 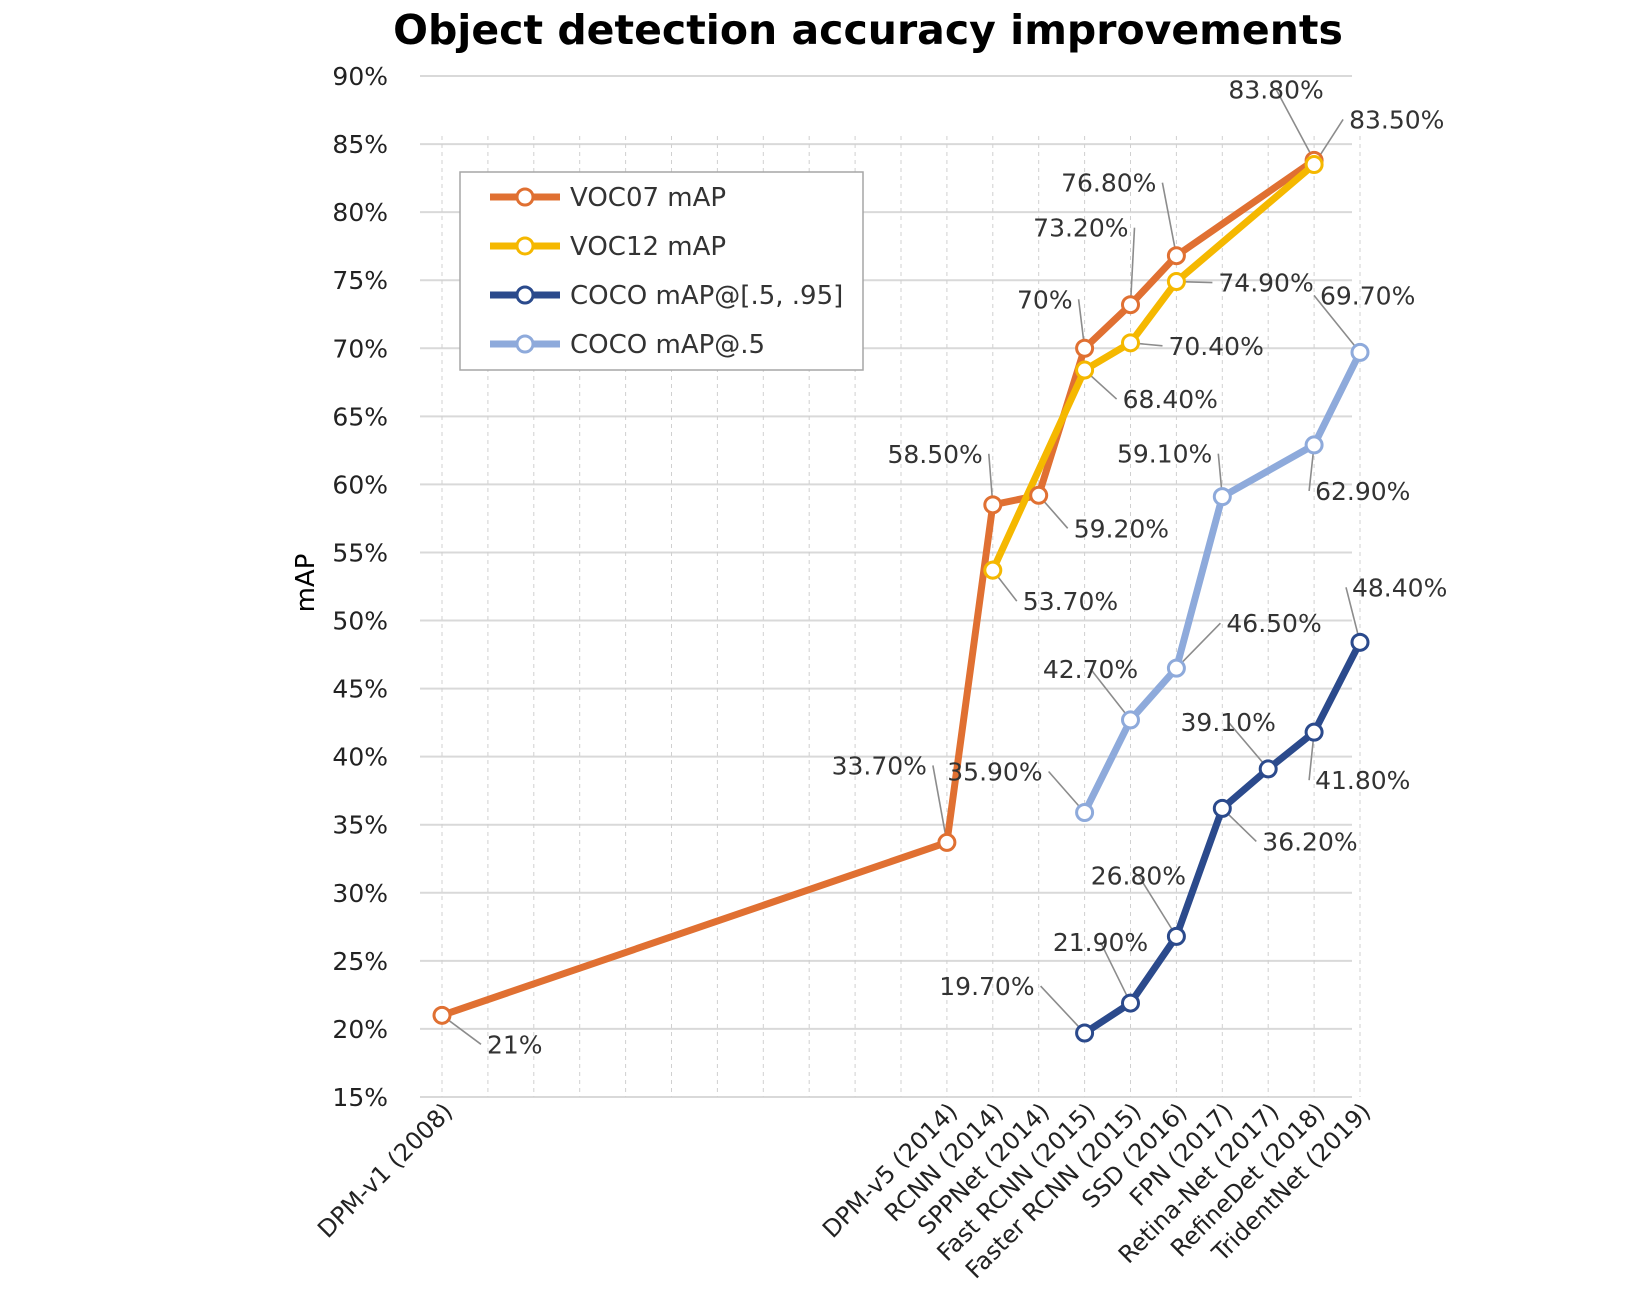 I want to click on data-label-coco-map-5: 35.90%, so click(x=994, y=771).